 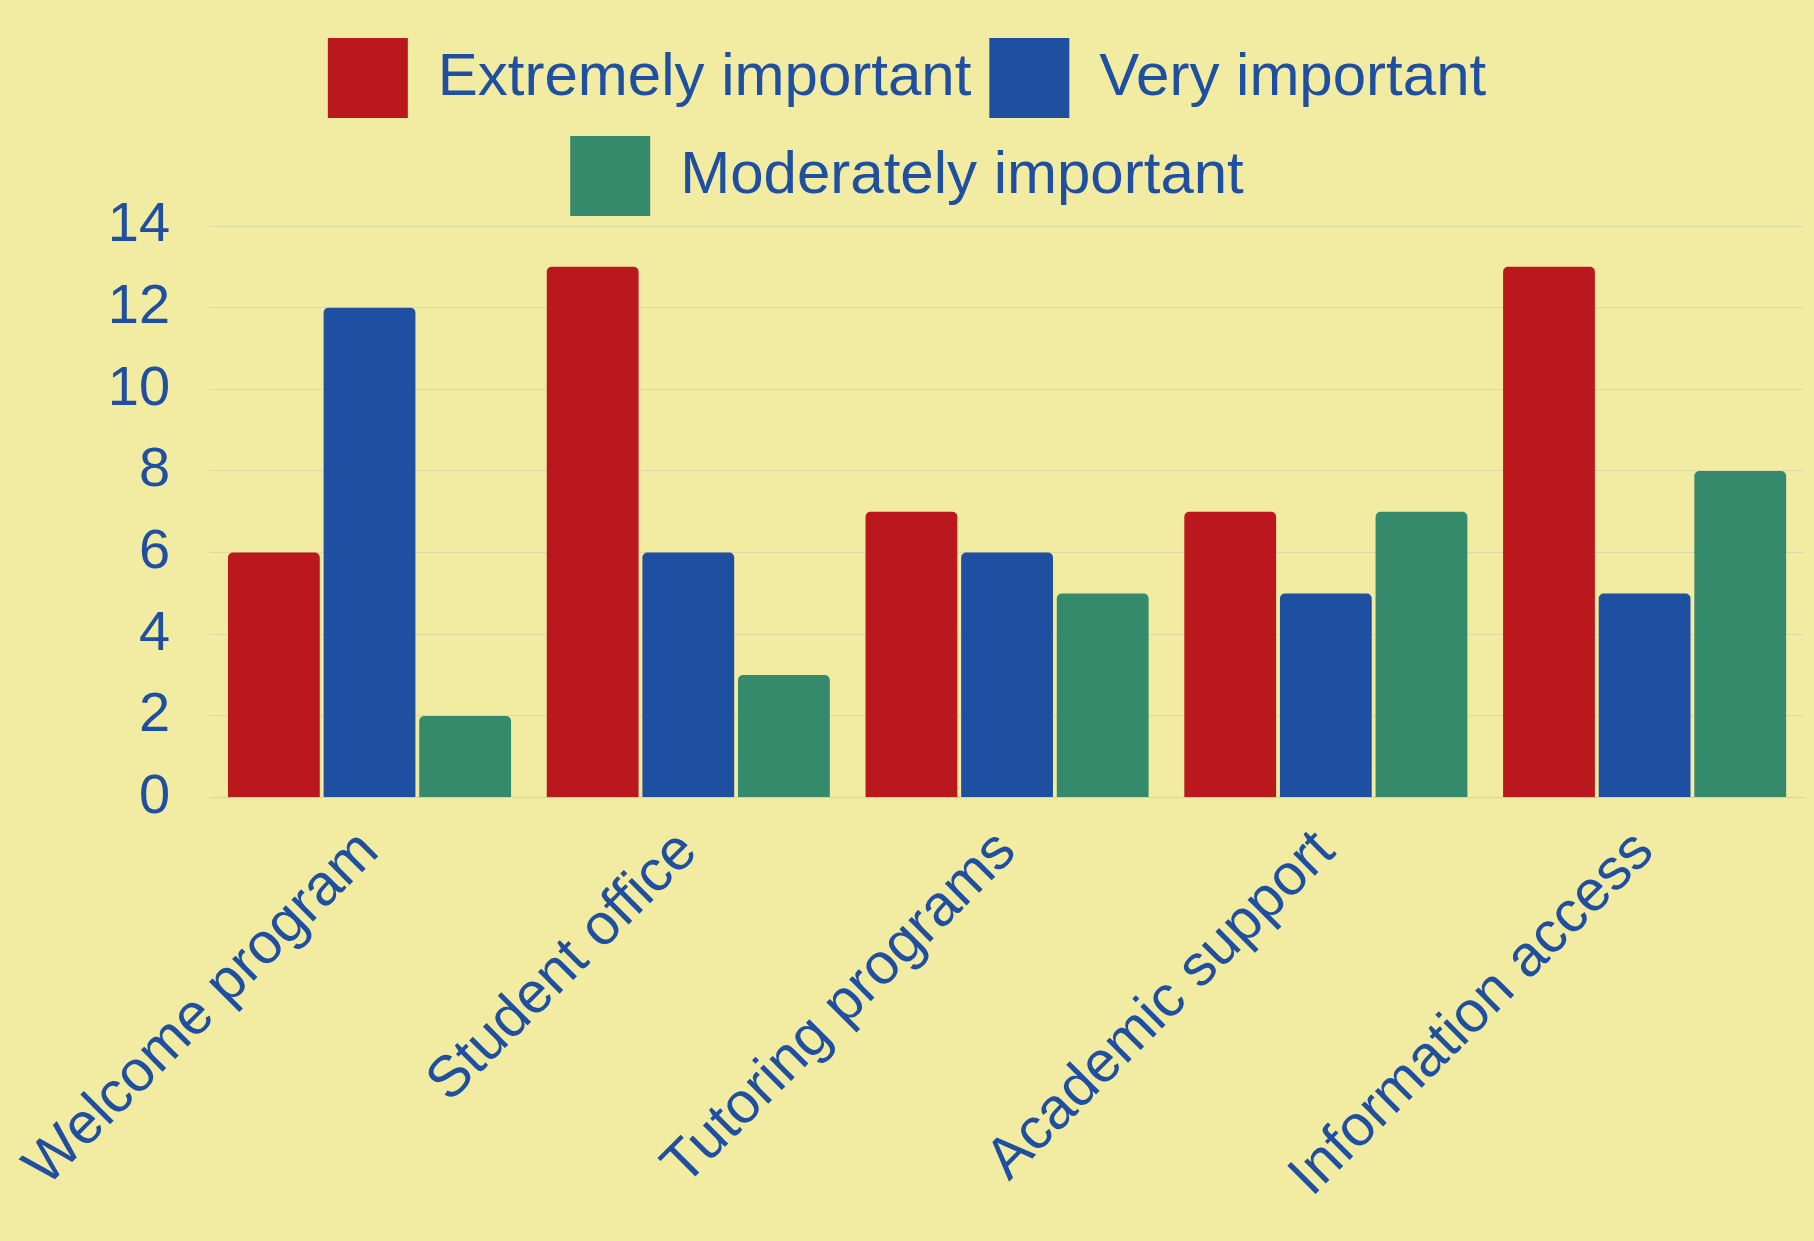 What do you see at coordinates (139, 385) in the screenshot?
I see `y-tick-label: 10` at bounding box center [139, 385].